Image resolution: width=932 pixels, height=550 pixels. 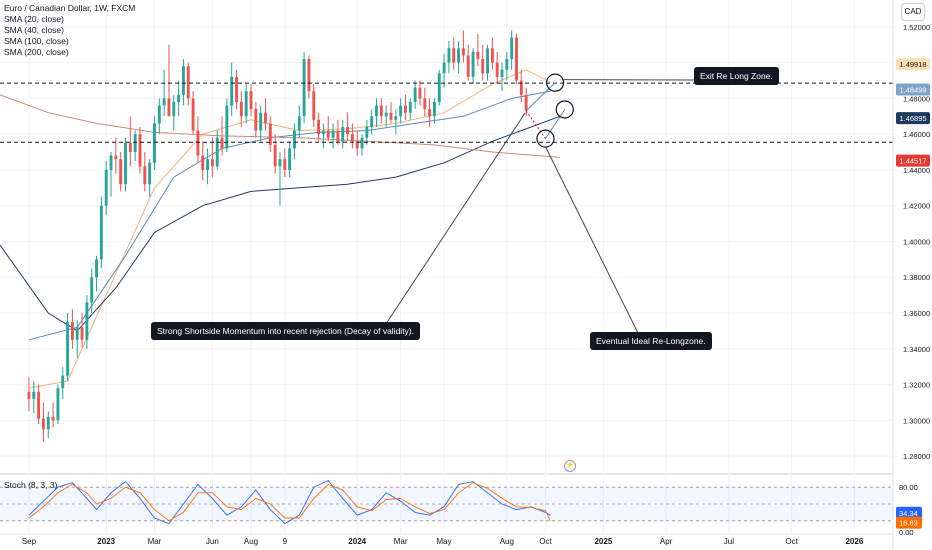 What do you see at coordinates (36, 52) in the screenshot?
I see `legend-sma-200: SMA (200, close)` at bounding box center [36, 52].